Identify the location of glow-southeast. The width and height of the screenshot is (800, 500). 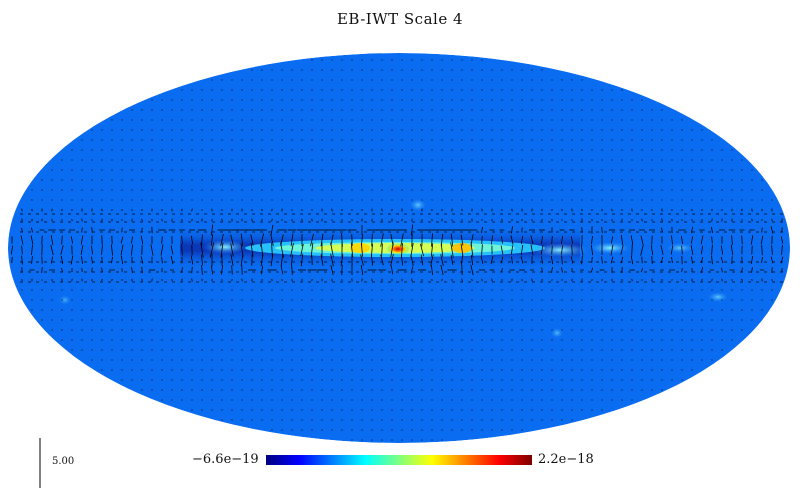
(718, 297).